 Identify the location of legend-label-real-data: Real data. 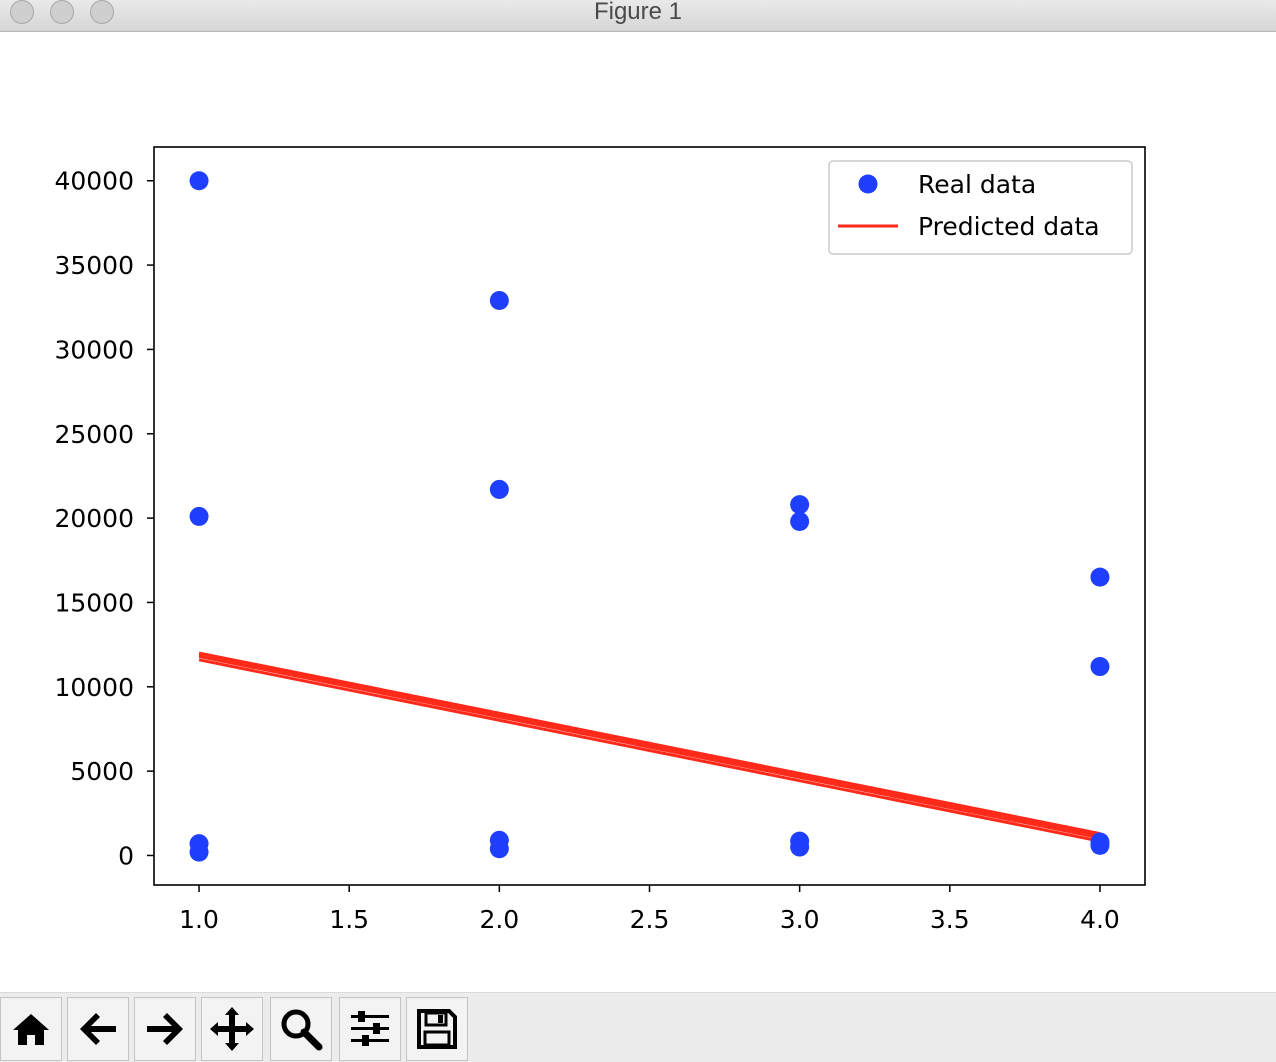
(977, 184).